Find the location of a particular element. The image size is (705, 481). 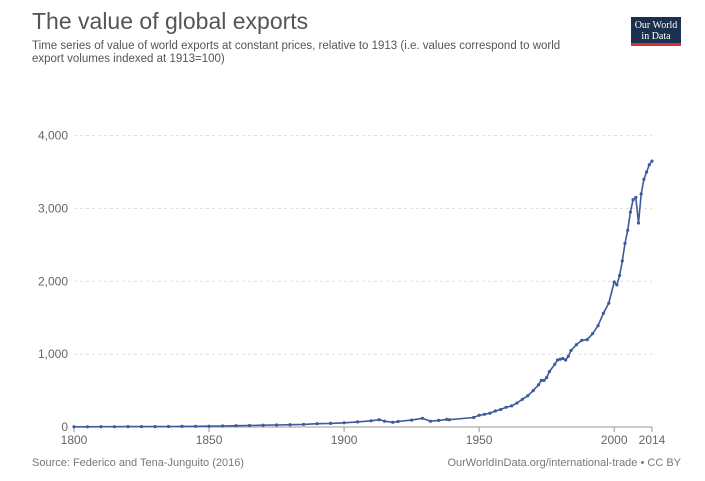

y-tick-label: 3,000 is located at coordinates (53, 208).